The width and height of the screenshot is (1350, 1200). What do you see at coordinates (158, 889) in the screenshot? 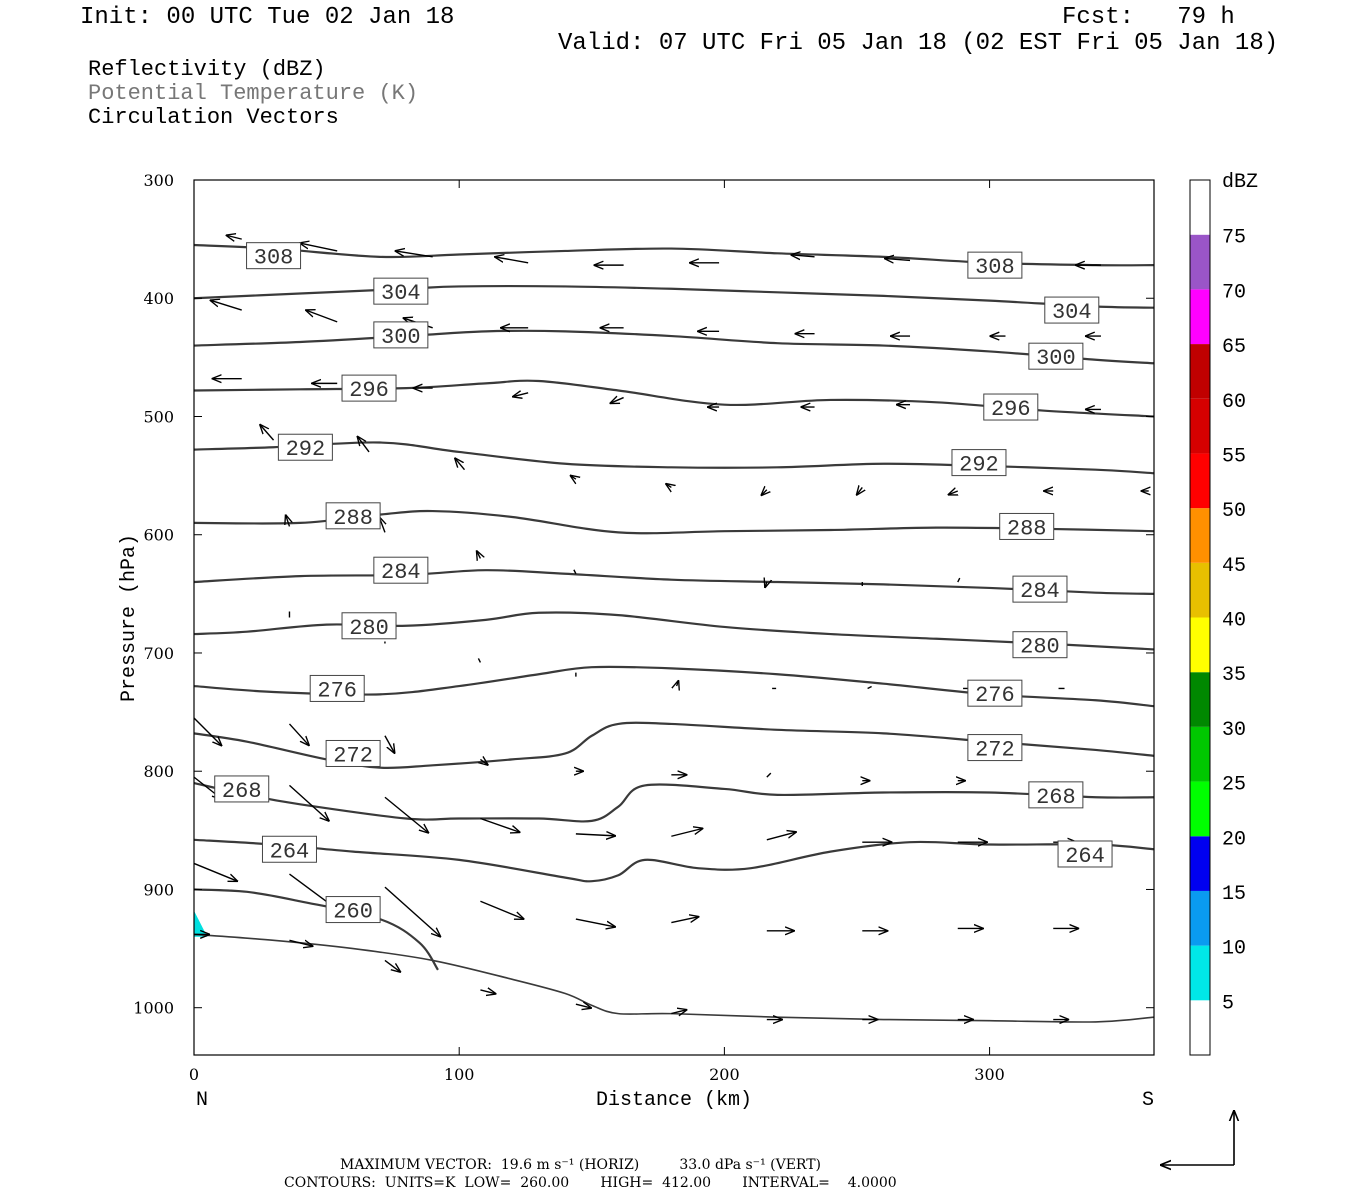
I see `y-tick-label: 900` at bounding box center [158, 889].